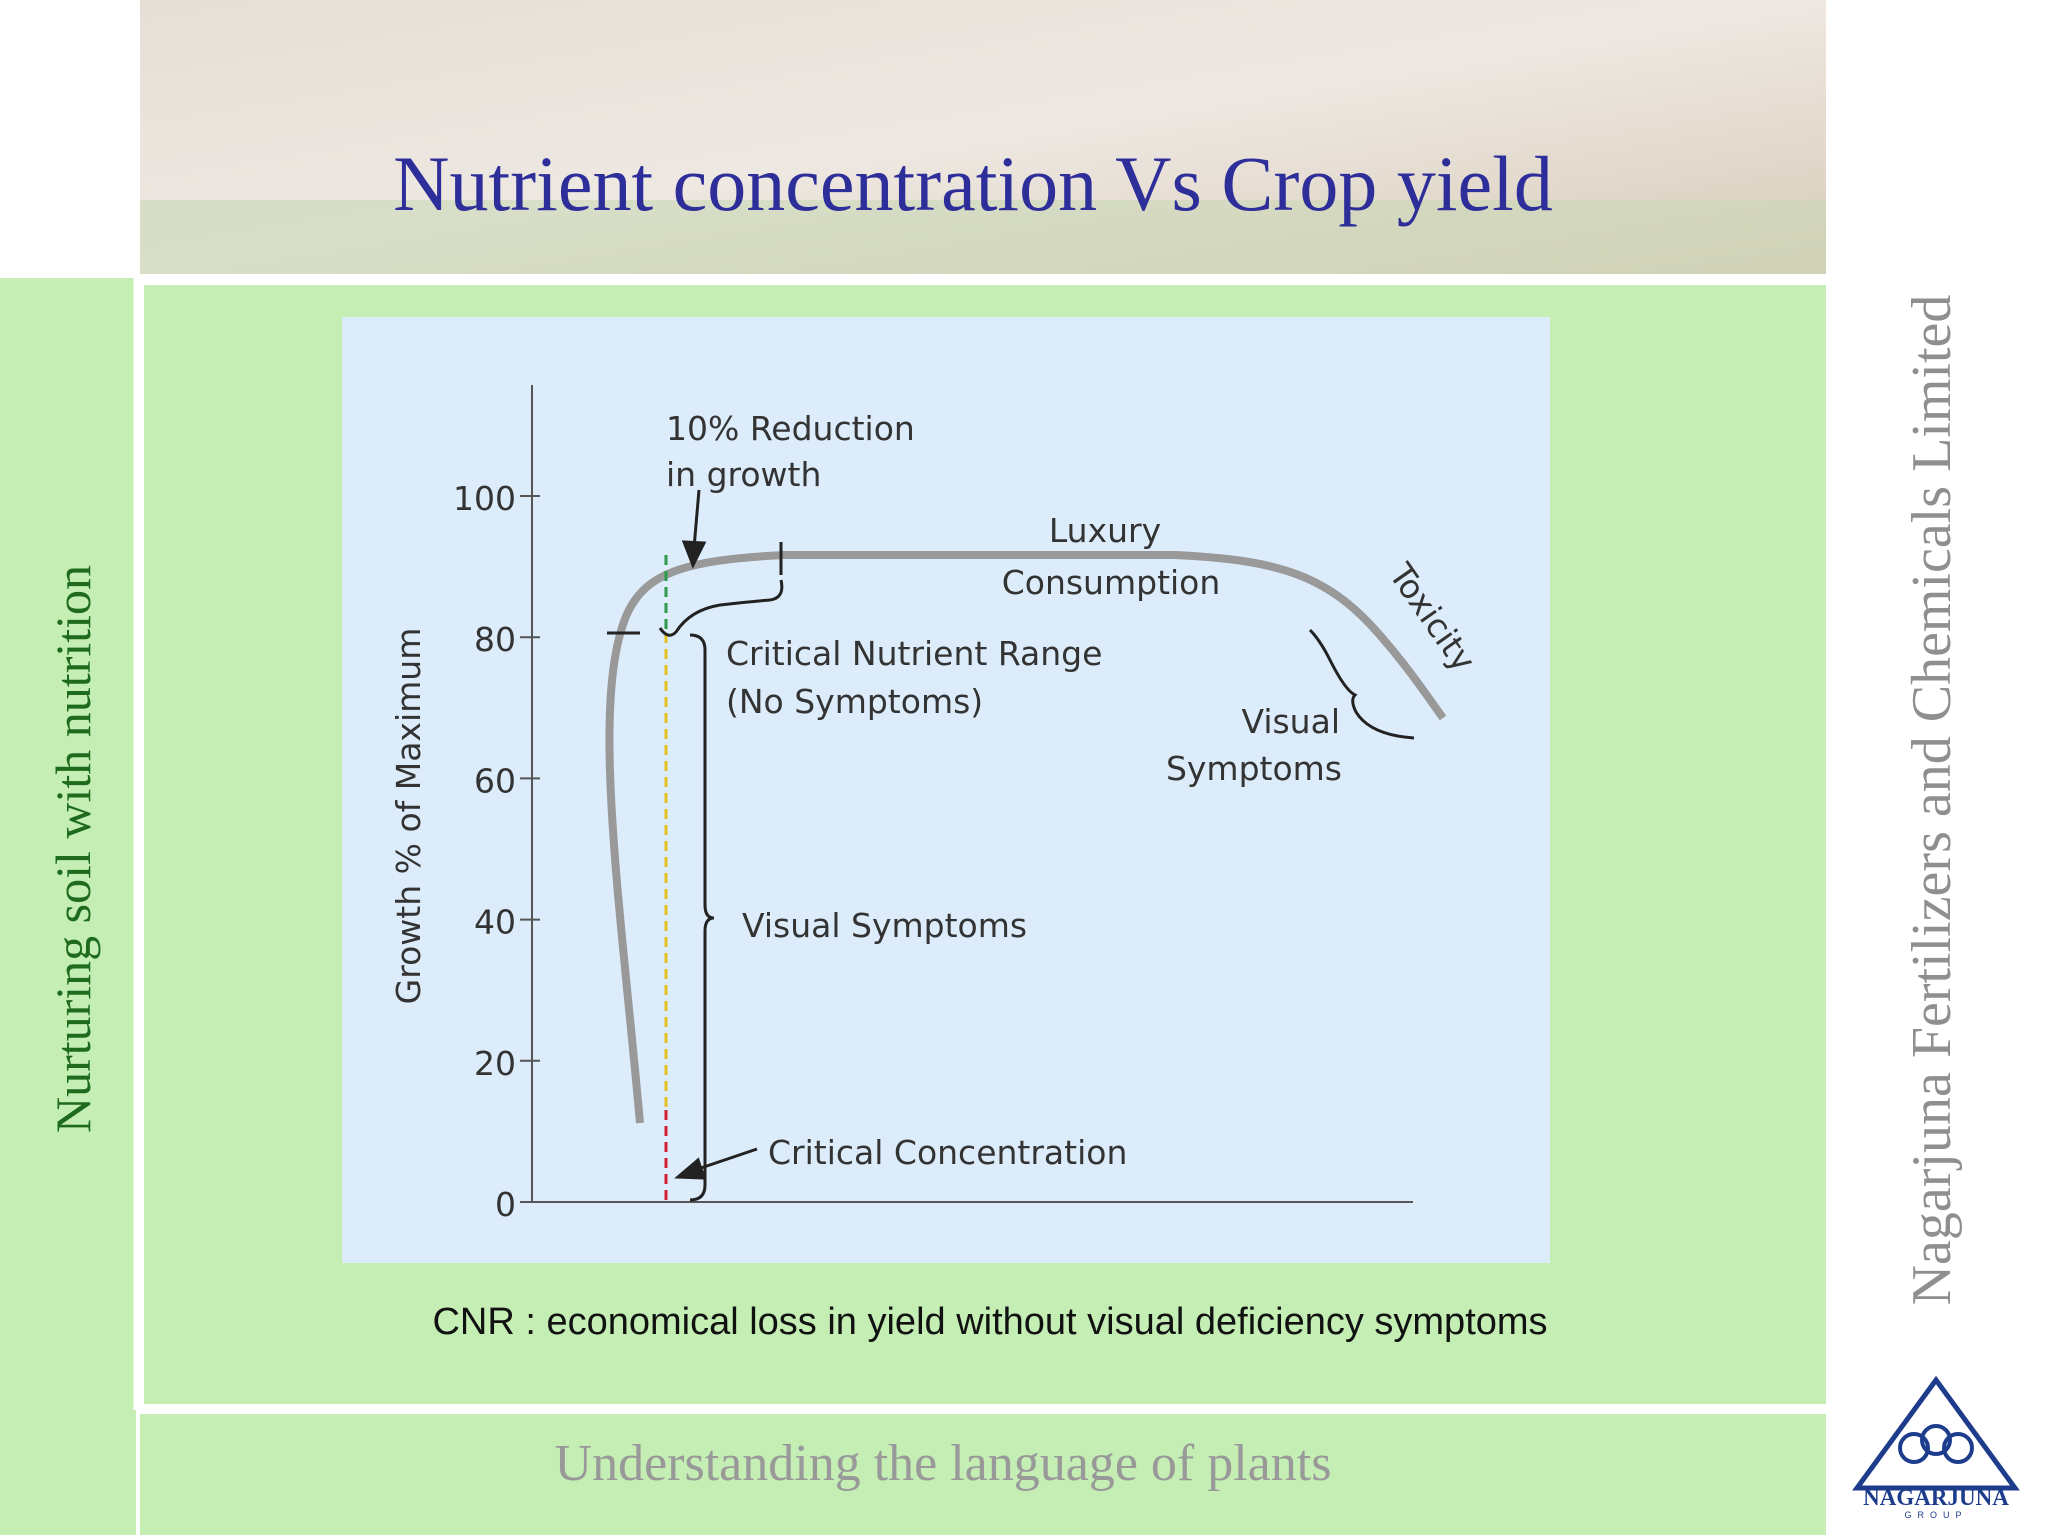  What do you see at coordinates (854, 701) in the screenshot?
I see `annotation: (No Symptoms)` at bounding box center [854, 701].